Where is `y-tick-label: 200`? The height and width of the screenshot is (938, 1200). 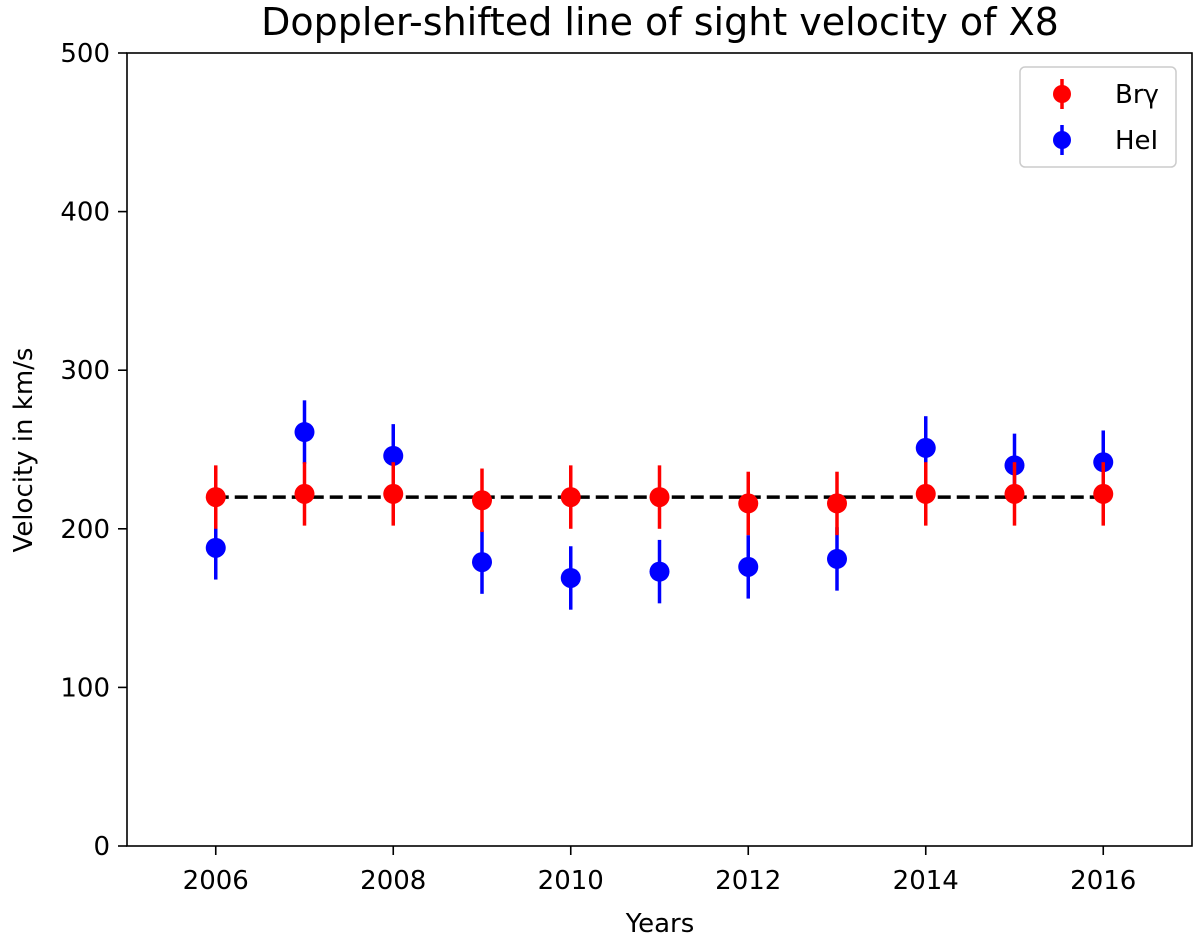
y-tick-label: 200 is located at coordinates (85, 530).